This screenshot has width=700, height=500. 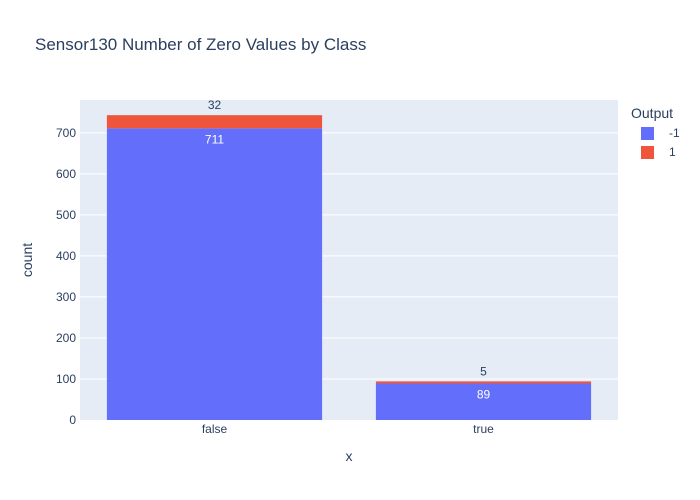 What do you see at coordinates (66, 215) in the screenshot?
I see `y-tick-label: 500` at bounding box center [66, 215].